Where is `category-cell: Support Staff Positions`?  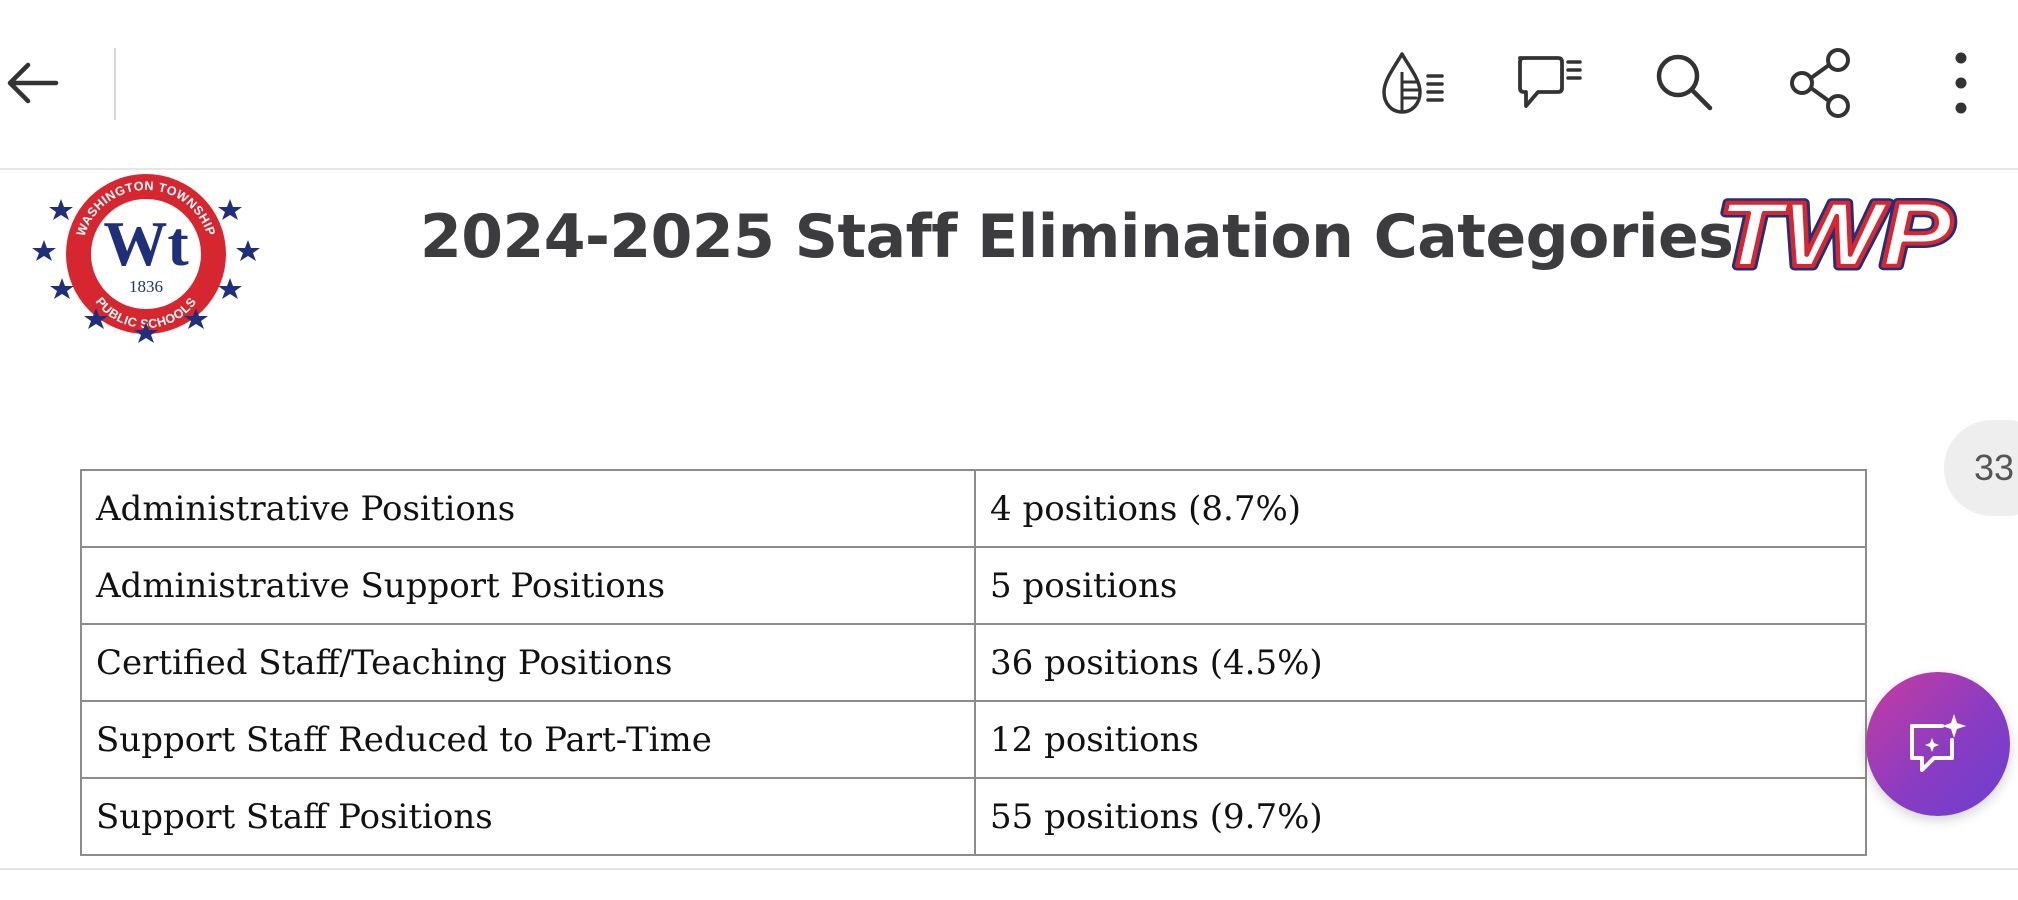
category-cell: Support Staff Positions is located at coordinates (528, 816).